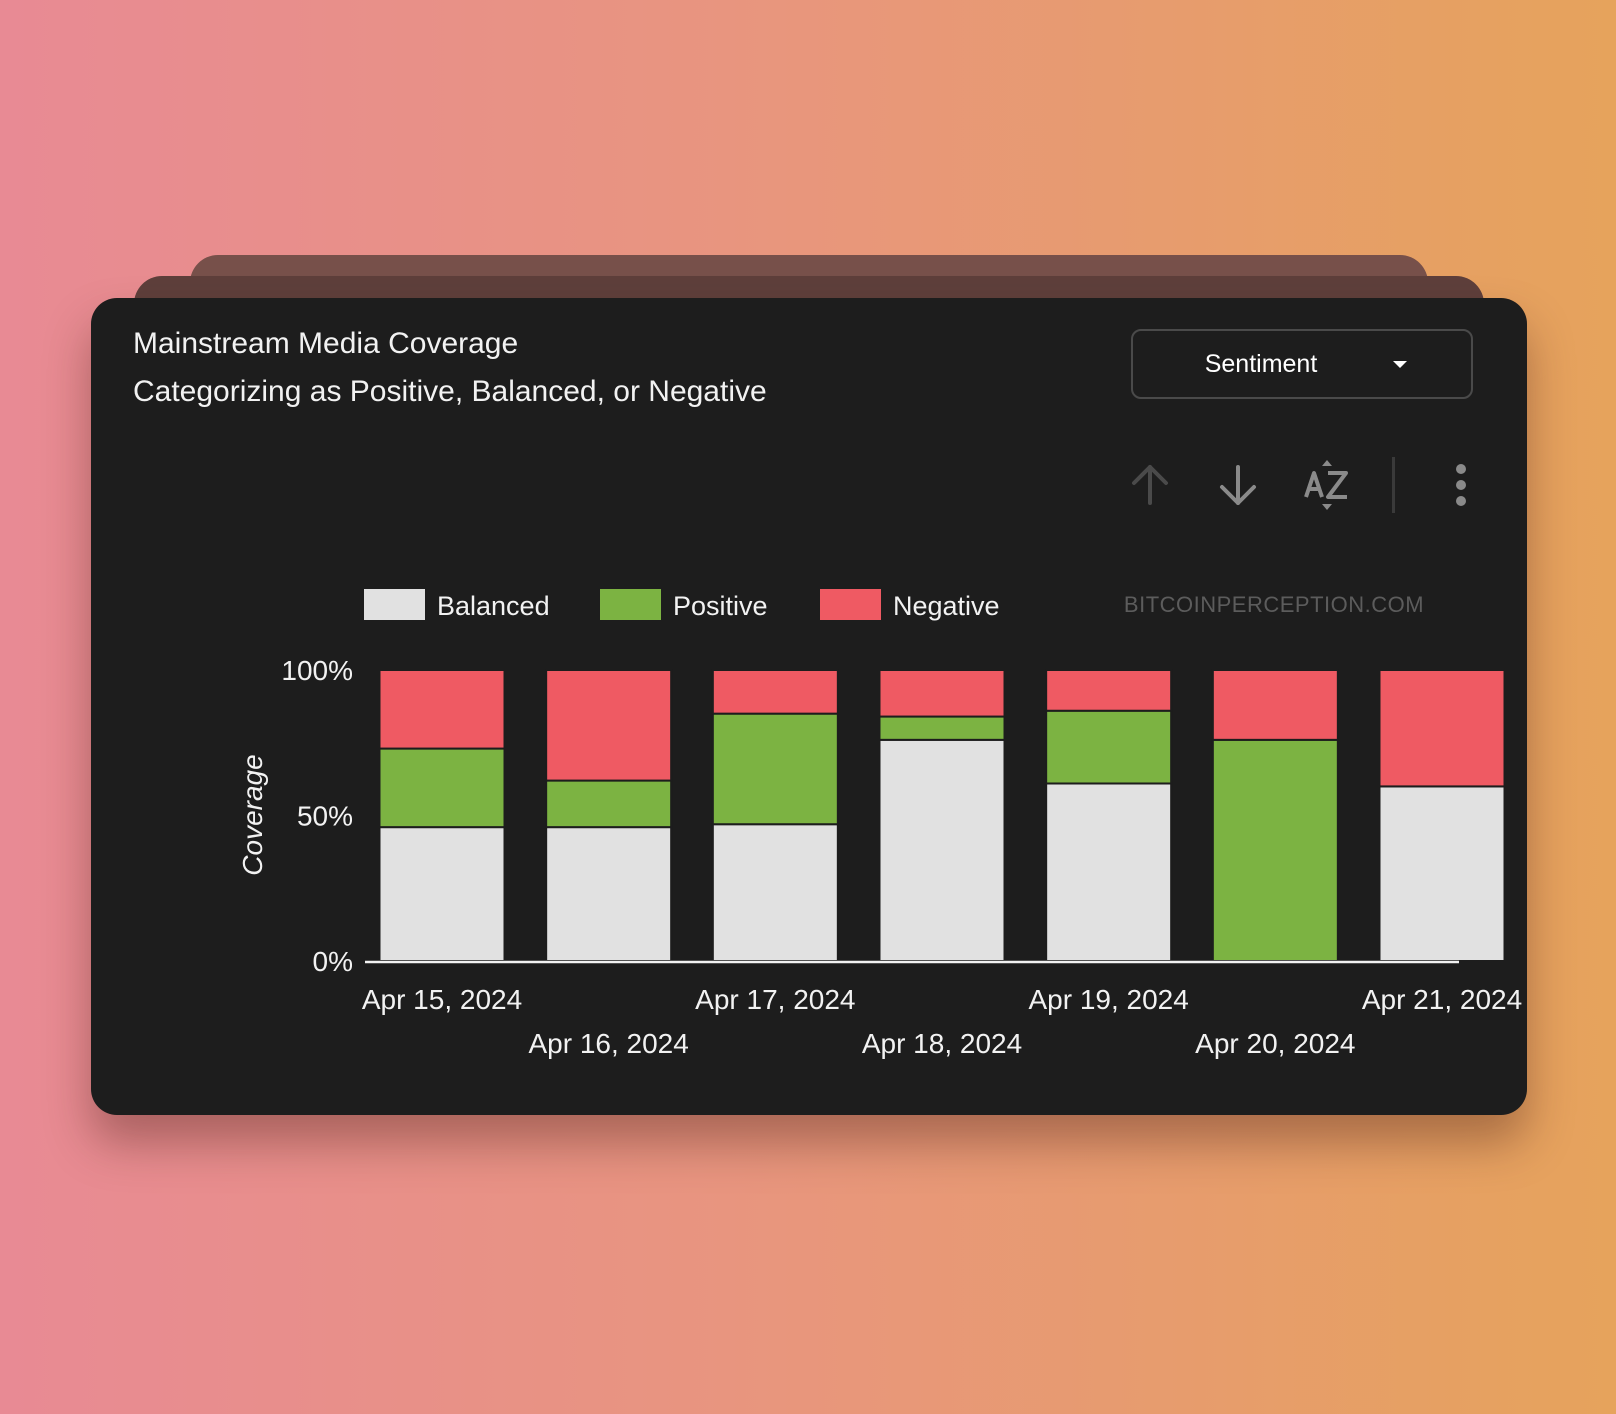 This screenshot has width=1616, height=1414. Describe the element at coordinates (942, 1043) in the screenshot. I see `x-tick-label: Apr 18, 2024` at that location.